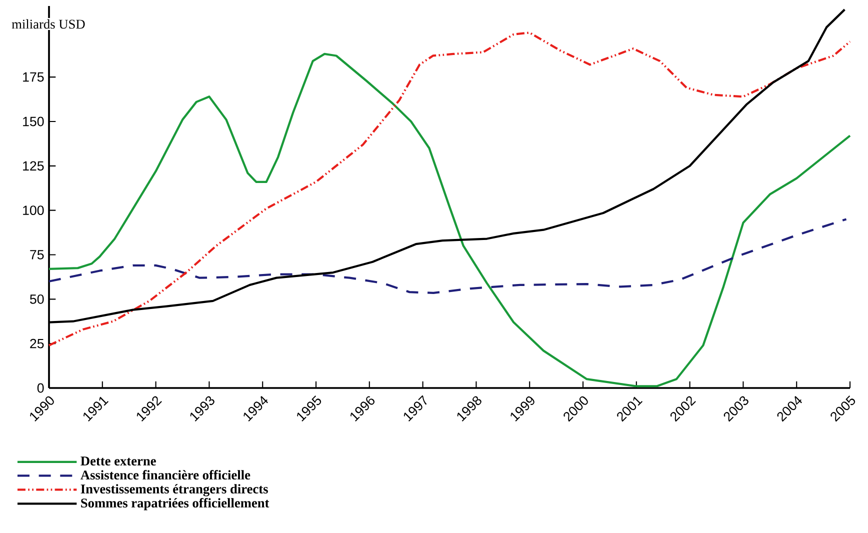 This screenshot has height=533, width=868. What do you see at coordinates (40, 388) in the screenshot?
I see `y-tick-label: 0` at bounding box center [40, 388].